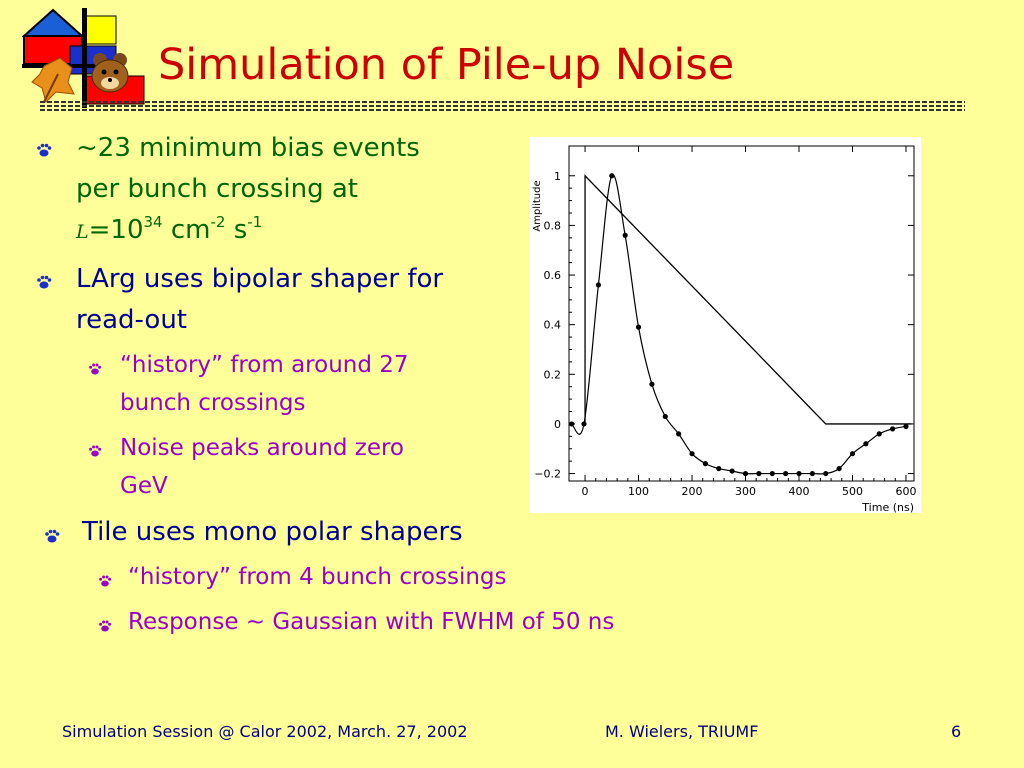  Describe the element at coordinates (116, 230) in the screenshot. I see `luminosity-eq: =10` at that location.